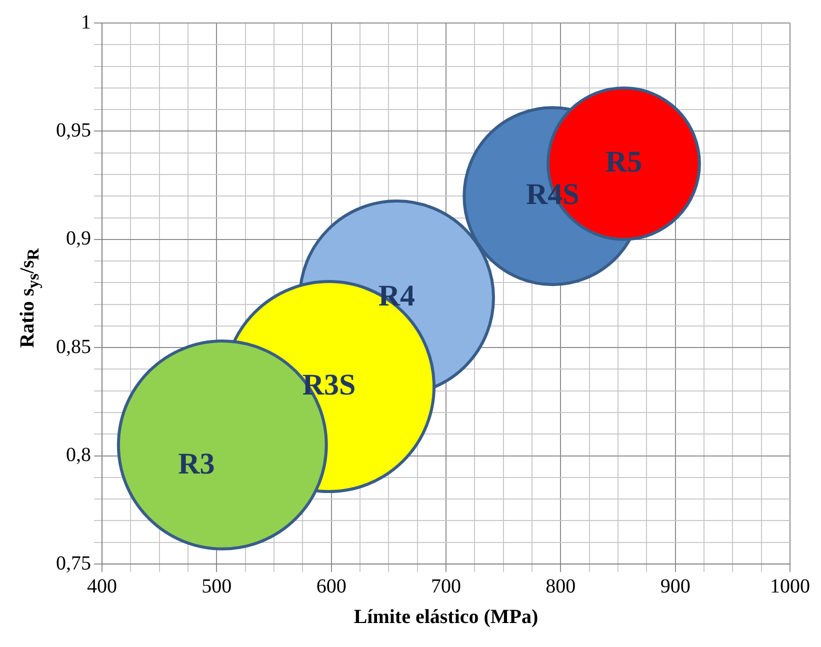  I want to click on x-tick-label: 800, so click(561, 586).